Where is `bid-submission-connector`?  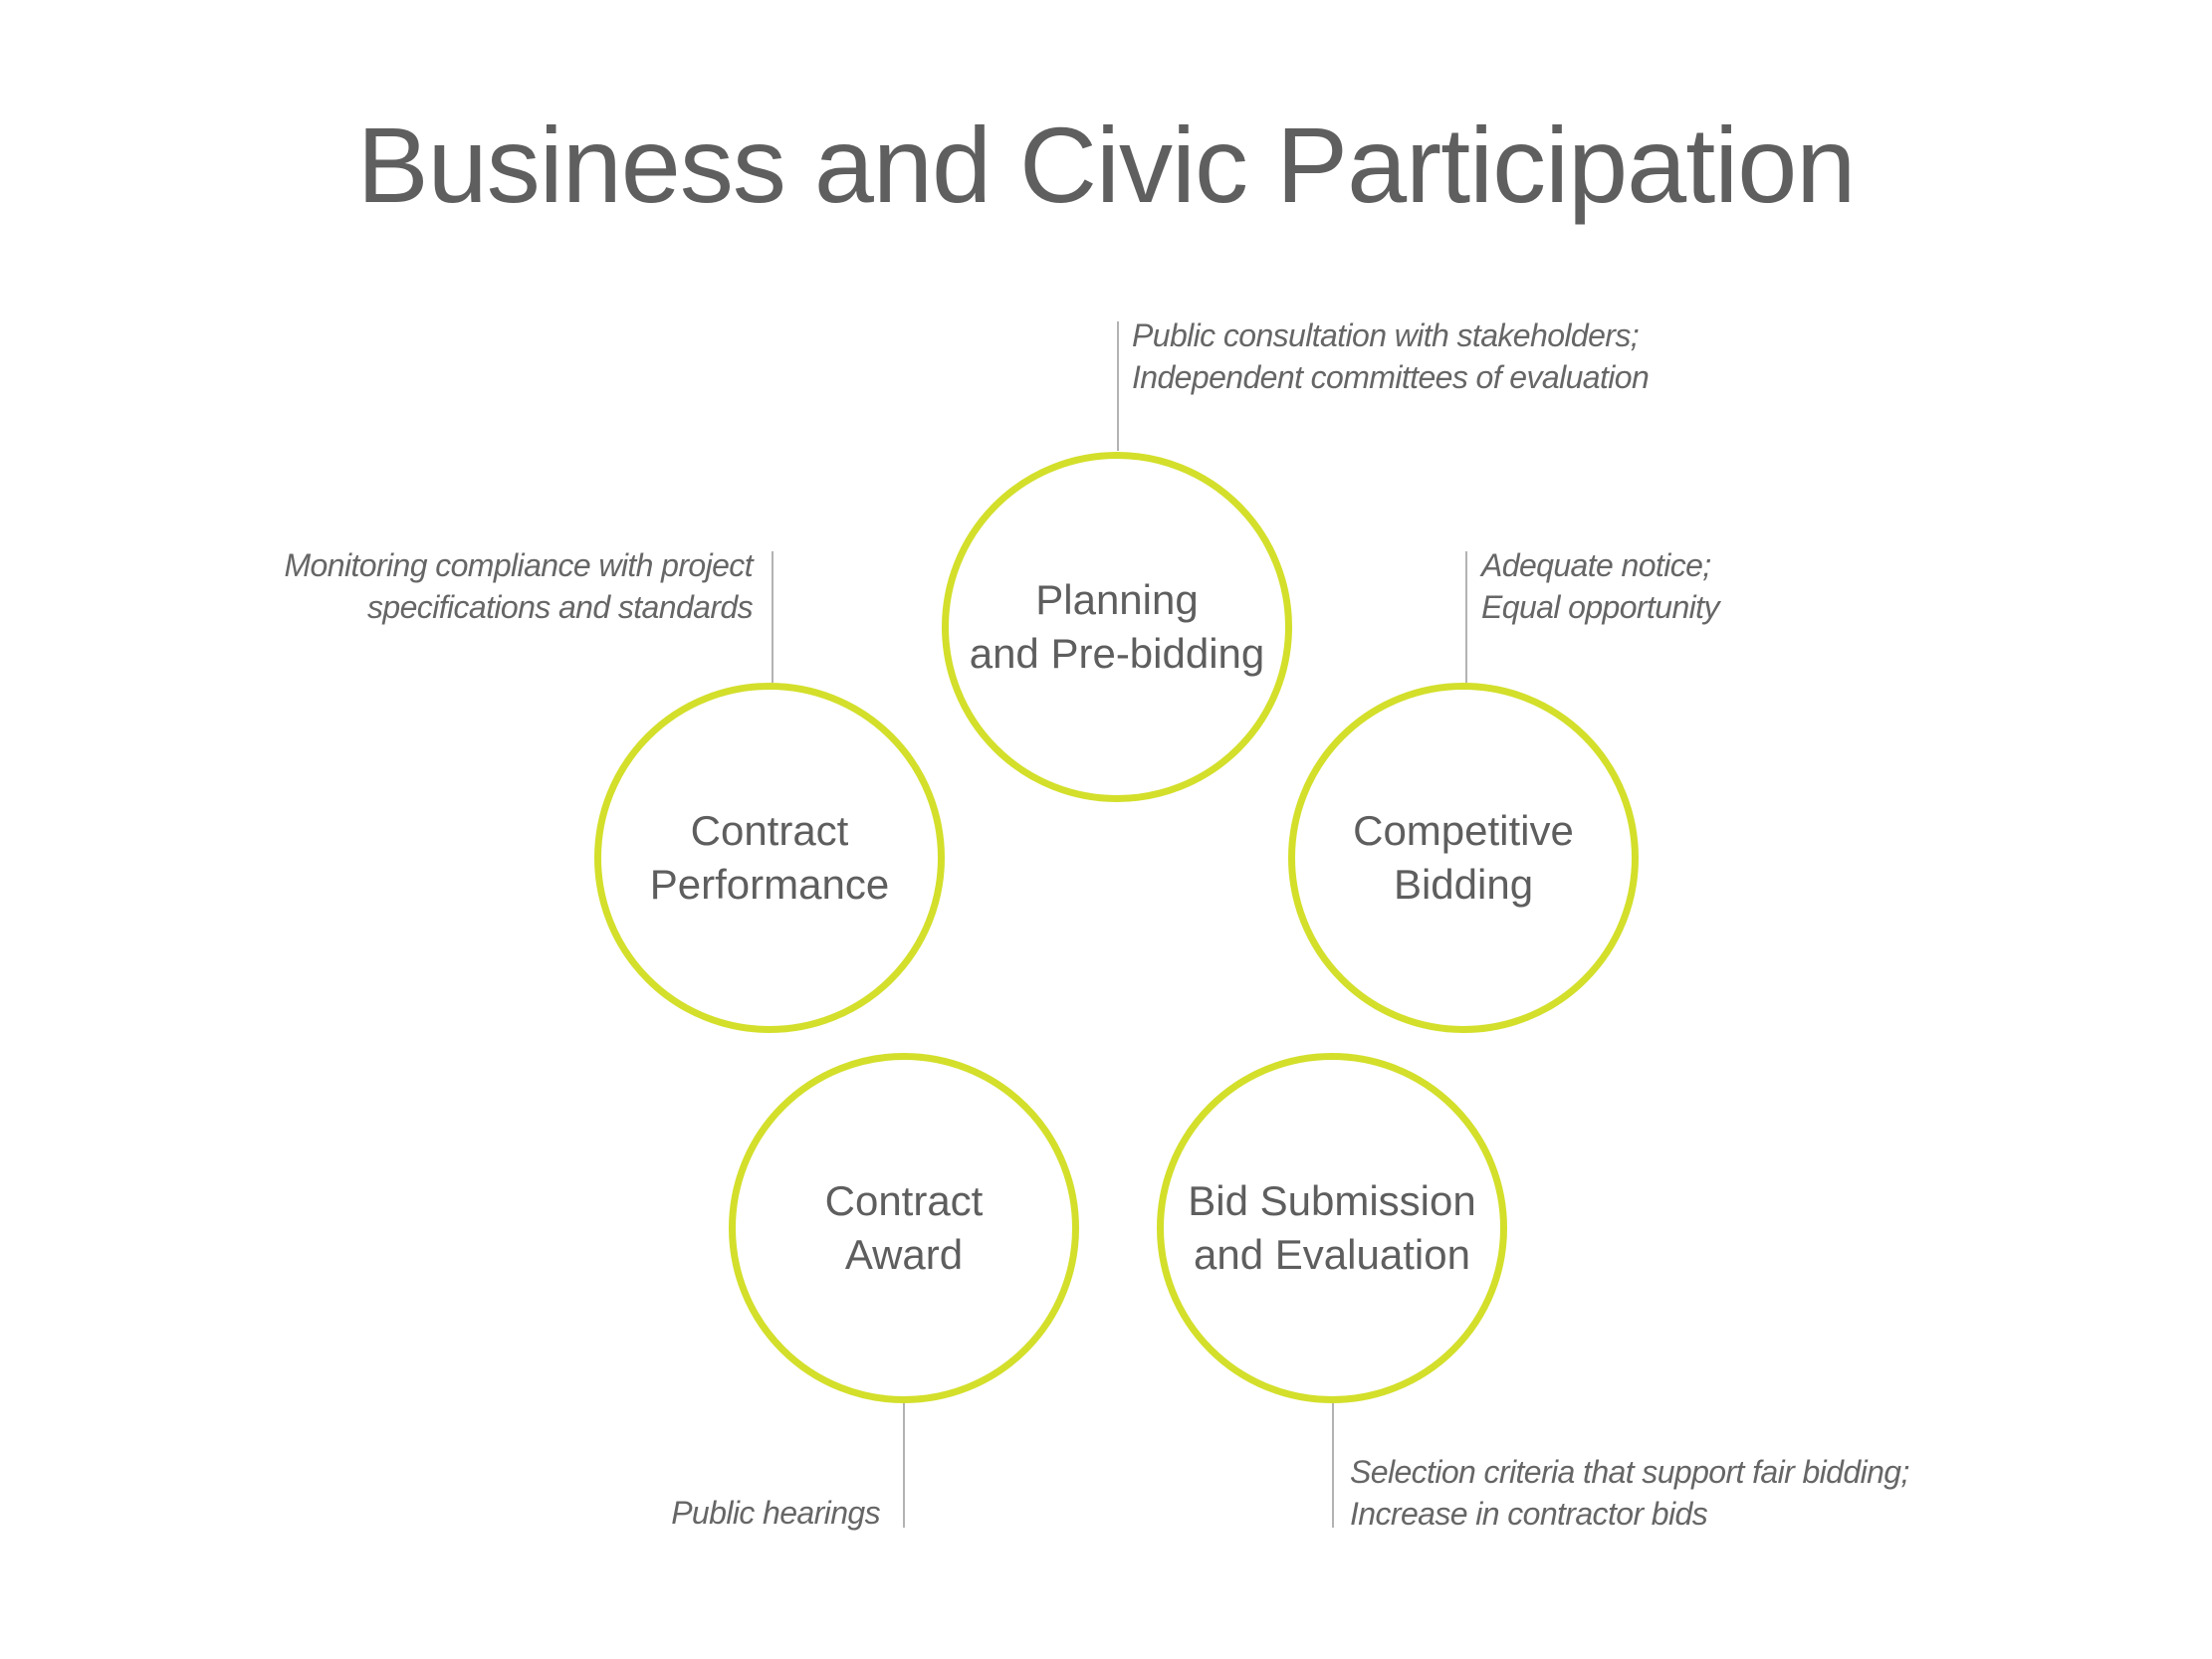
bid-submission-connector is located at coordinates (1333, 1465).